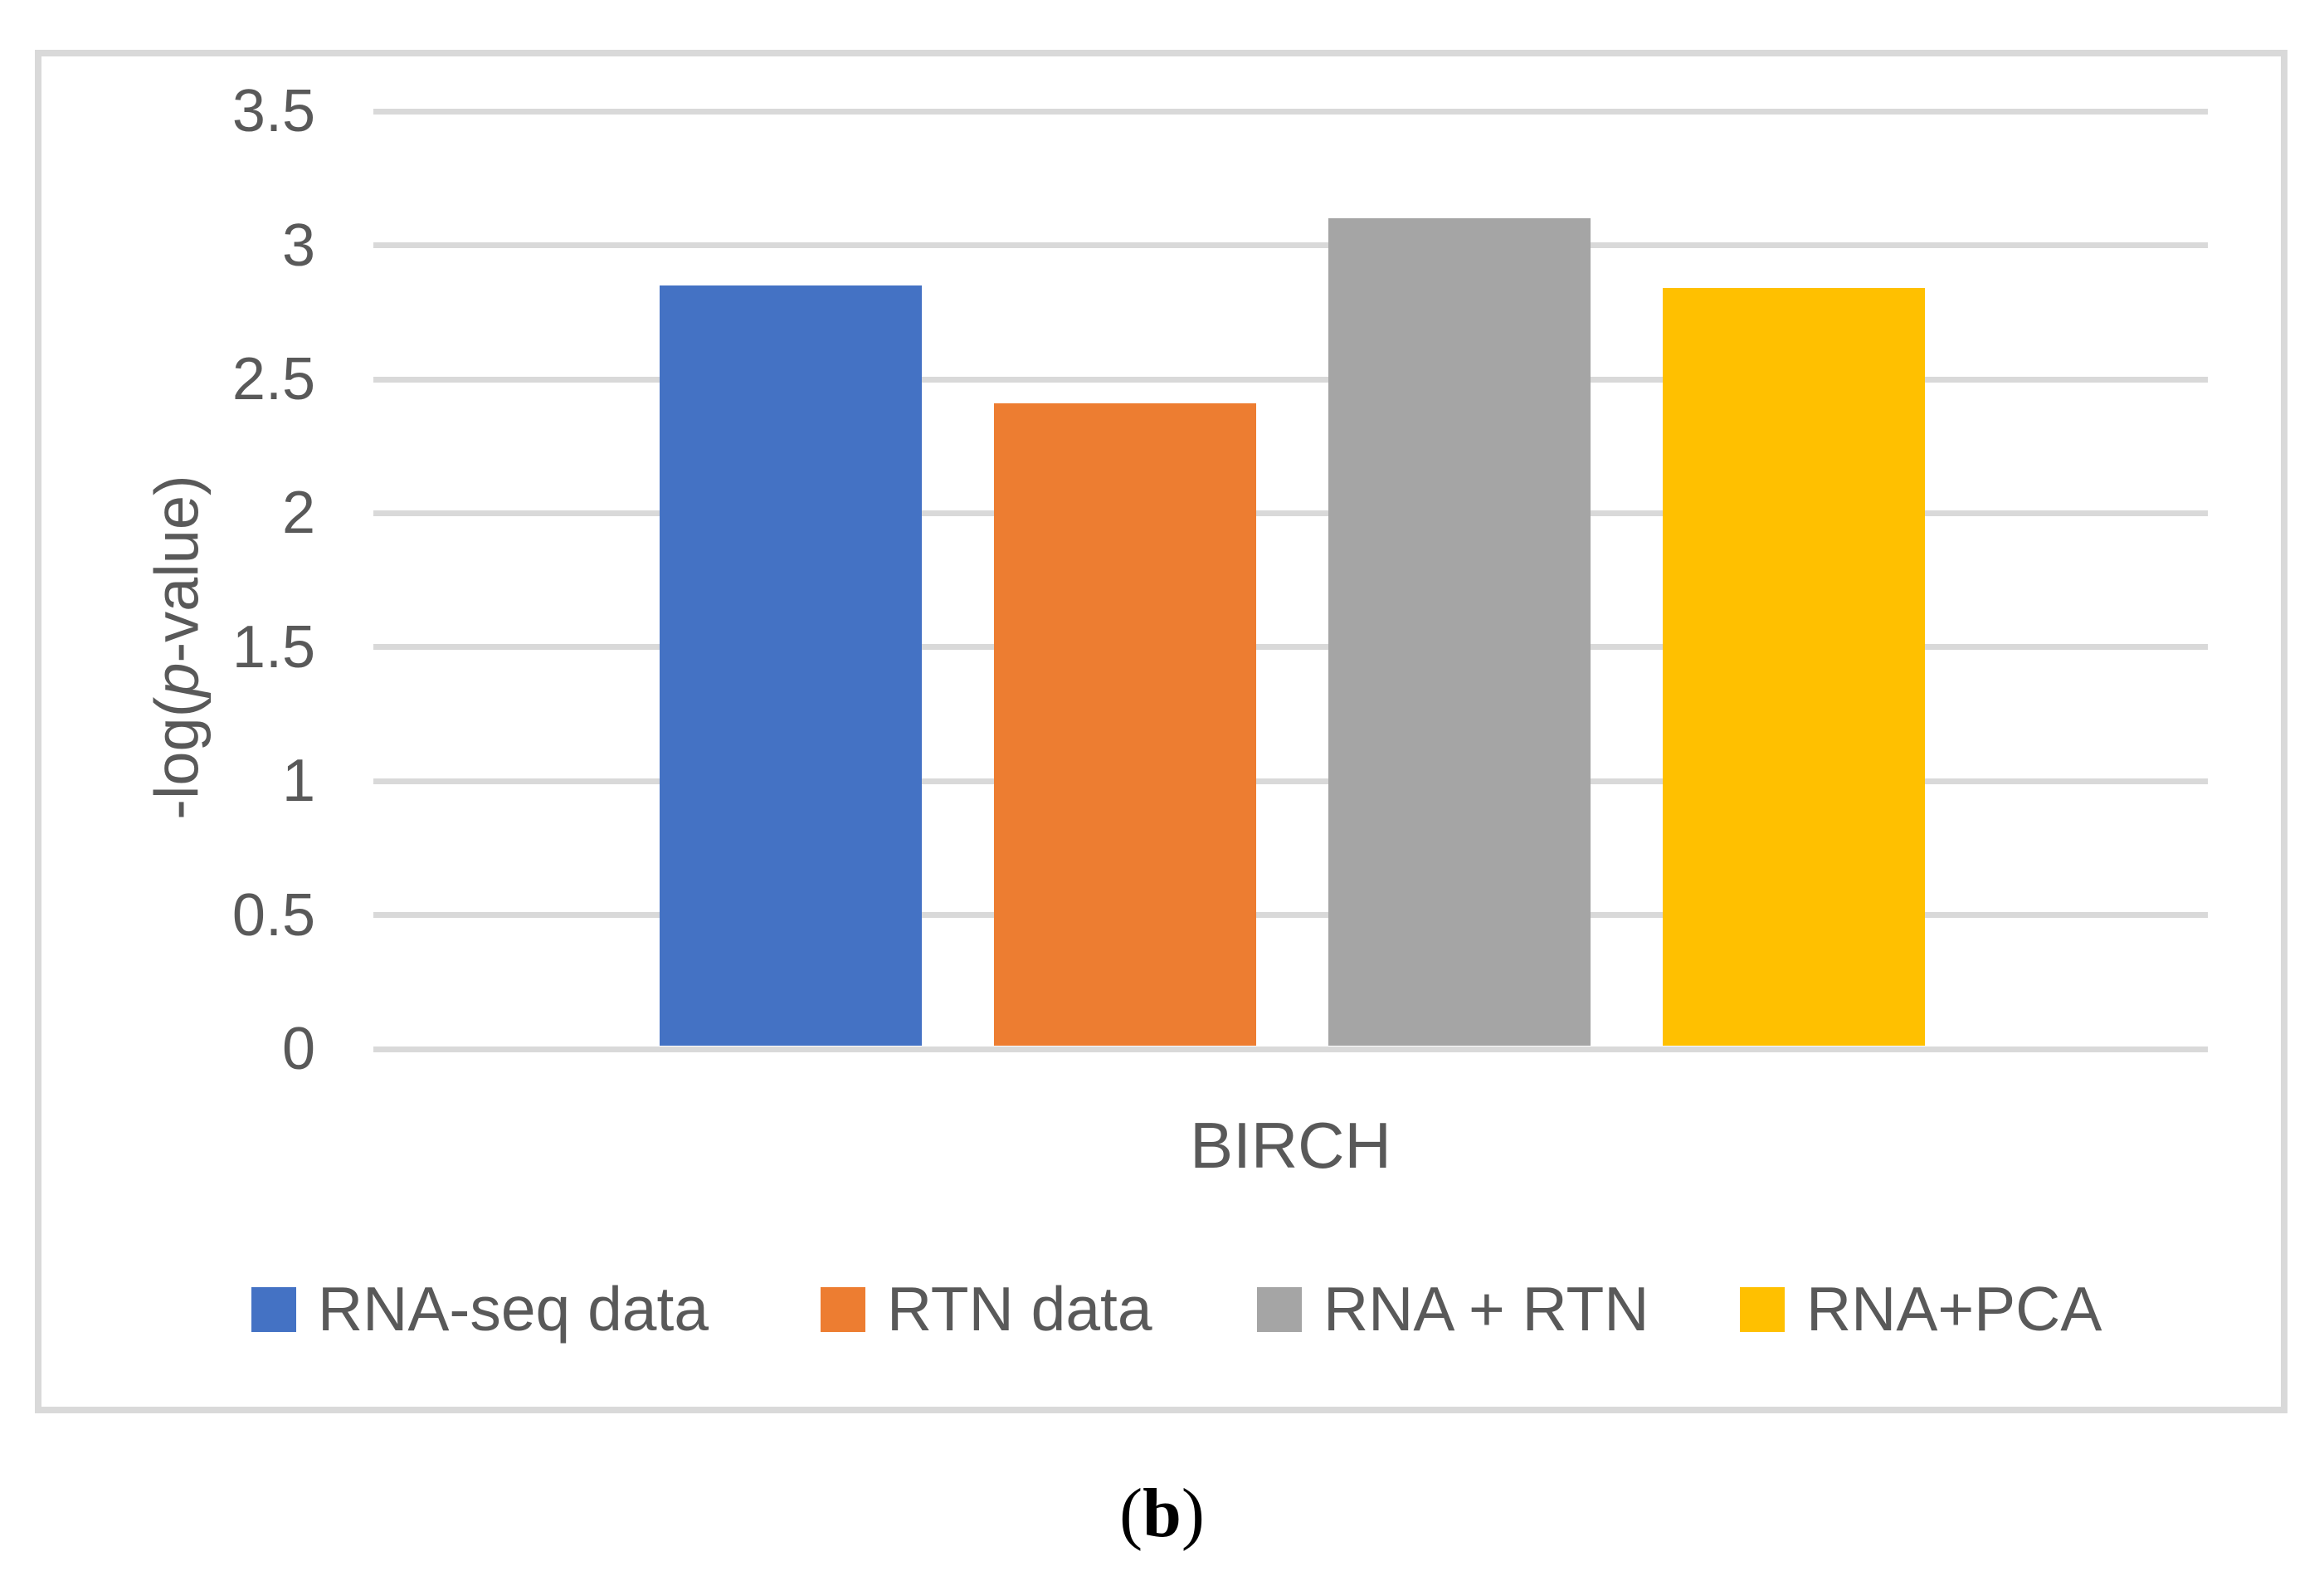 The height and width of the screenshot is (1571, 2324). What do you see at coordinates (1459, 632) in the screenshot?
I see `bar-rna-rtn` at bounding box center [1459, 632].